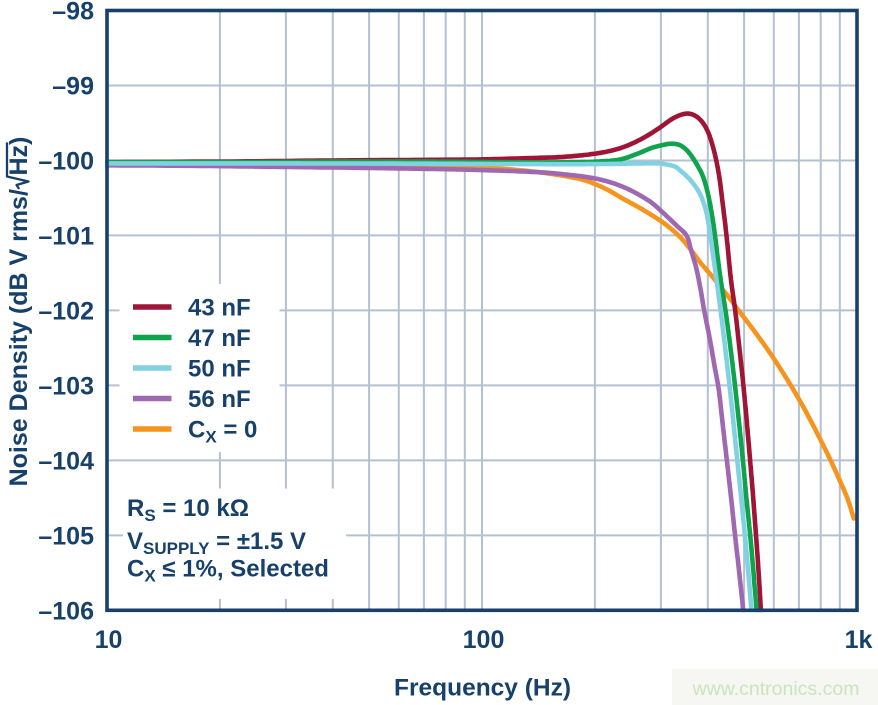 The image size is (878, 705). I want to click on svg-text: 47 nF, so click(219, 338).